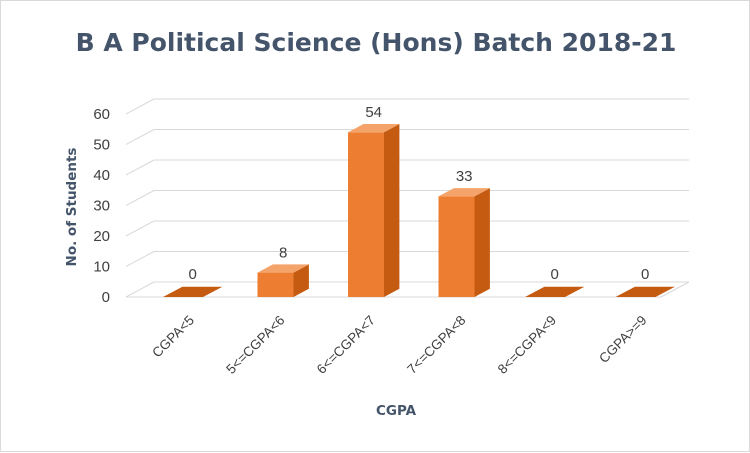  Describe the element at coordinates (675, 289) in the screenshot. I see `floor-edge-right` at that location.